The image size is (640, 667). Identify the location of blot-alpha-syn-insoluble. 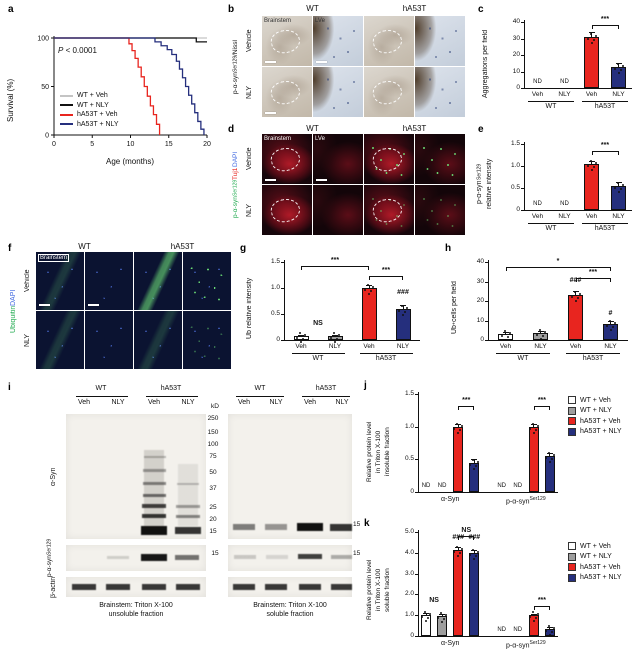
(136, 476).